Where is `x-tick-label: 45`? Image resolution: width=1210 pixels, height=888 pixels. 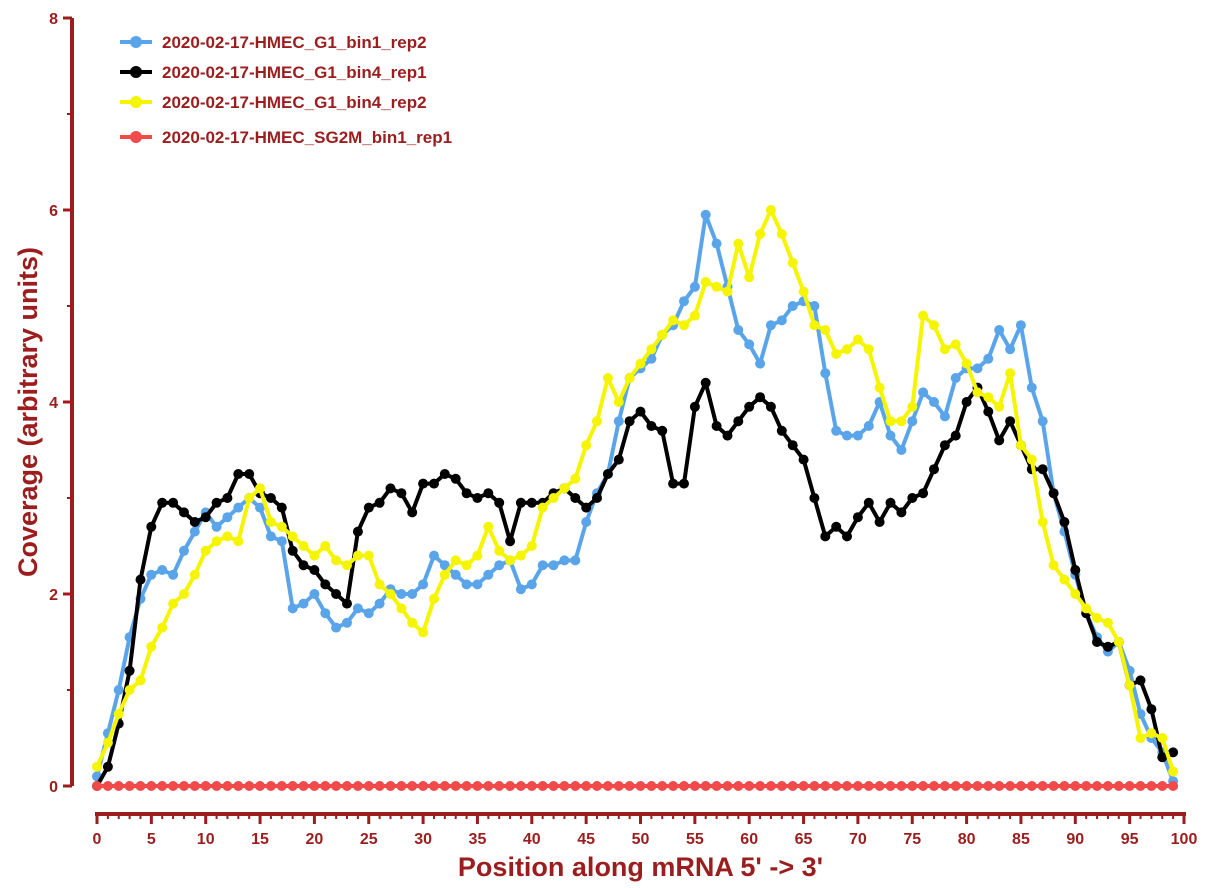 x-tick-label: 45 is located at coordinates (586, 839).